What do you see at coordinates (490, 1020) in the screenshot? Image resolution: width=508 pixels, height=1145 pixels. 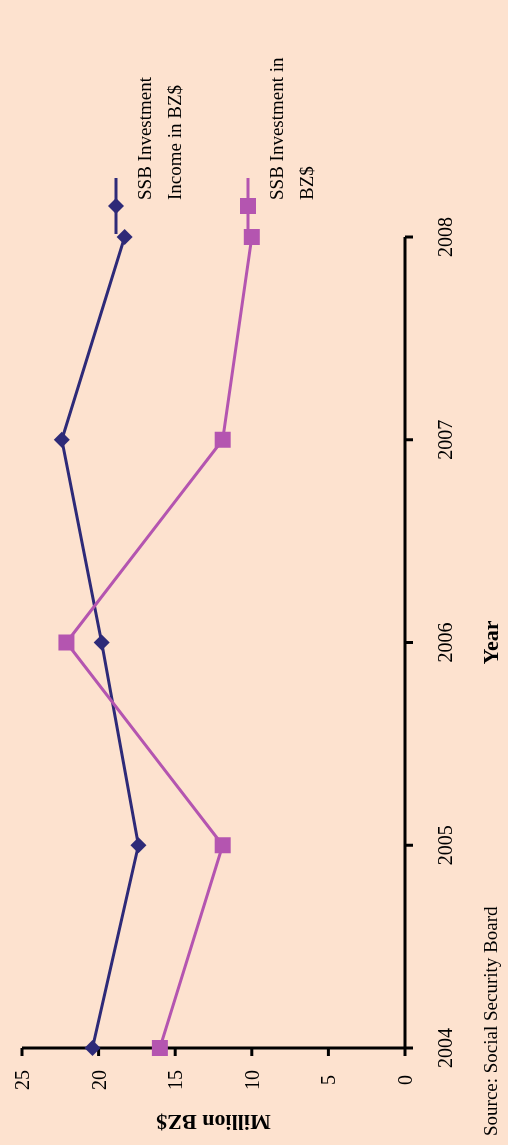 I see `source-note: Source: Social Security Board` at bounding box center [490, 1020].